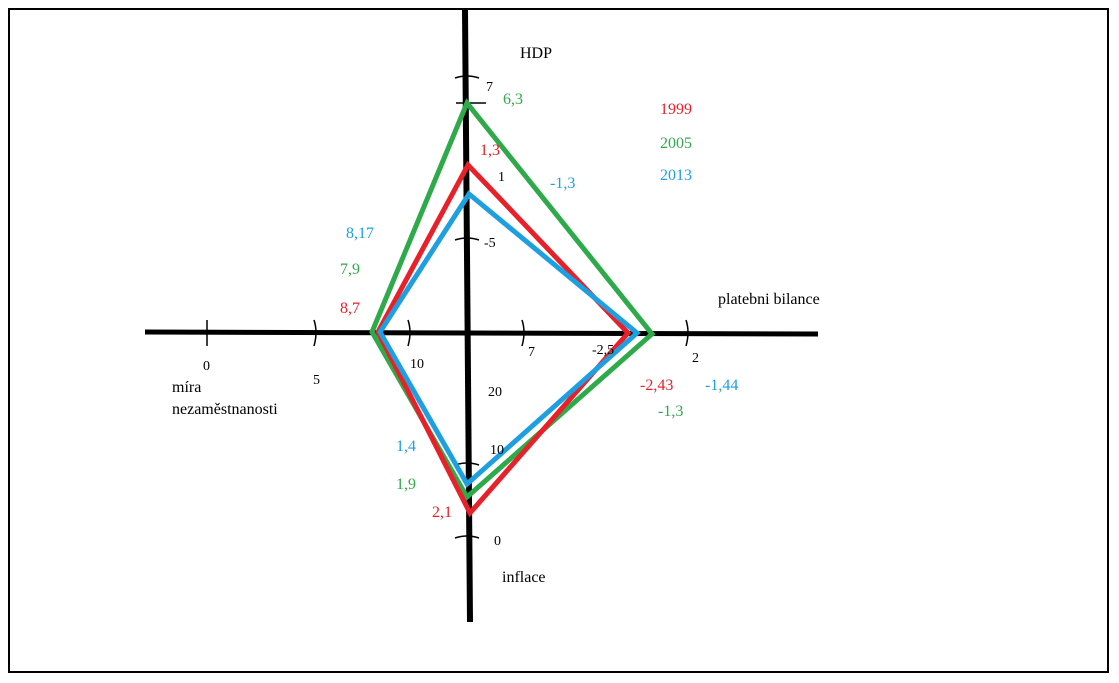 The width and height of the screenshot is (1119, 683). I want to click on mira-tick-label: 10, so click(417, 364).